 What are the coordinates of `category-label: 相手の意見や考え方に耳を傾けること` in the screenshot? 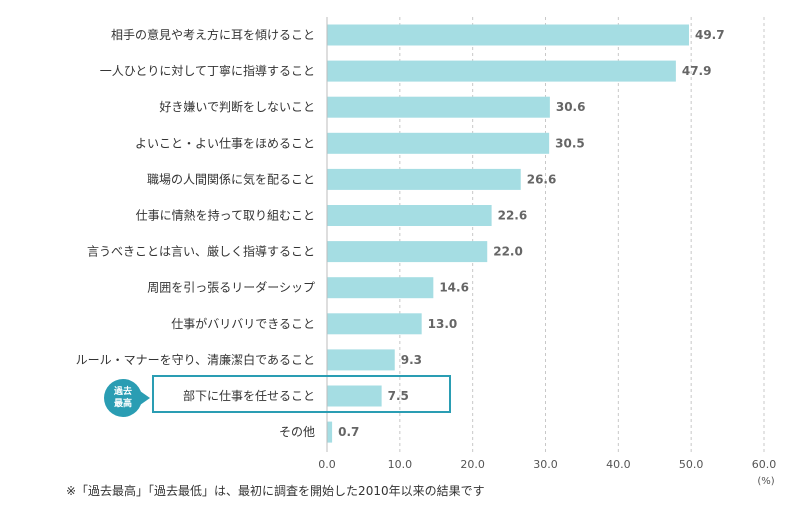 It's located at (213, 34).